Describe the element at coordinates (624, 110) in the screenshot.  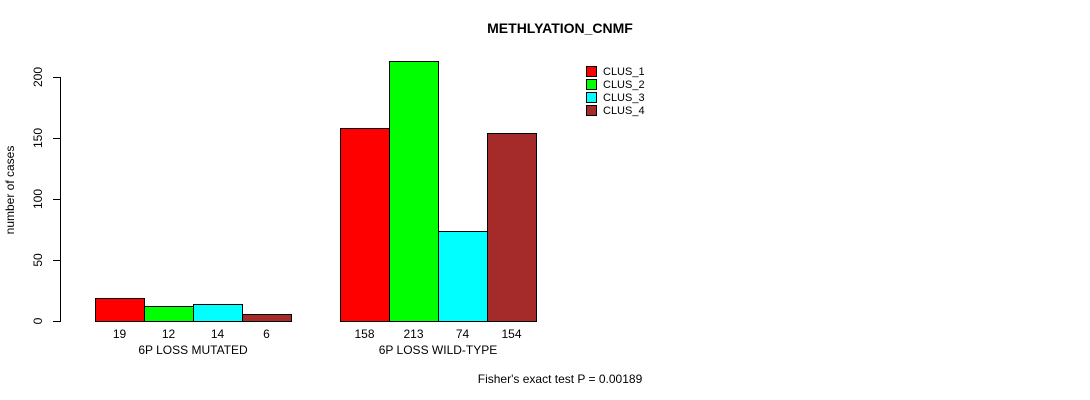
I see `legend-label: CLUS_4` at that location.